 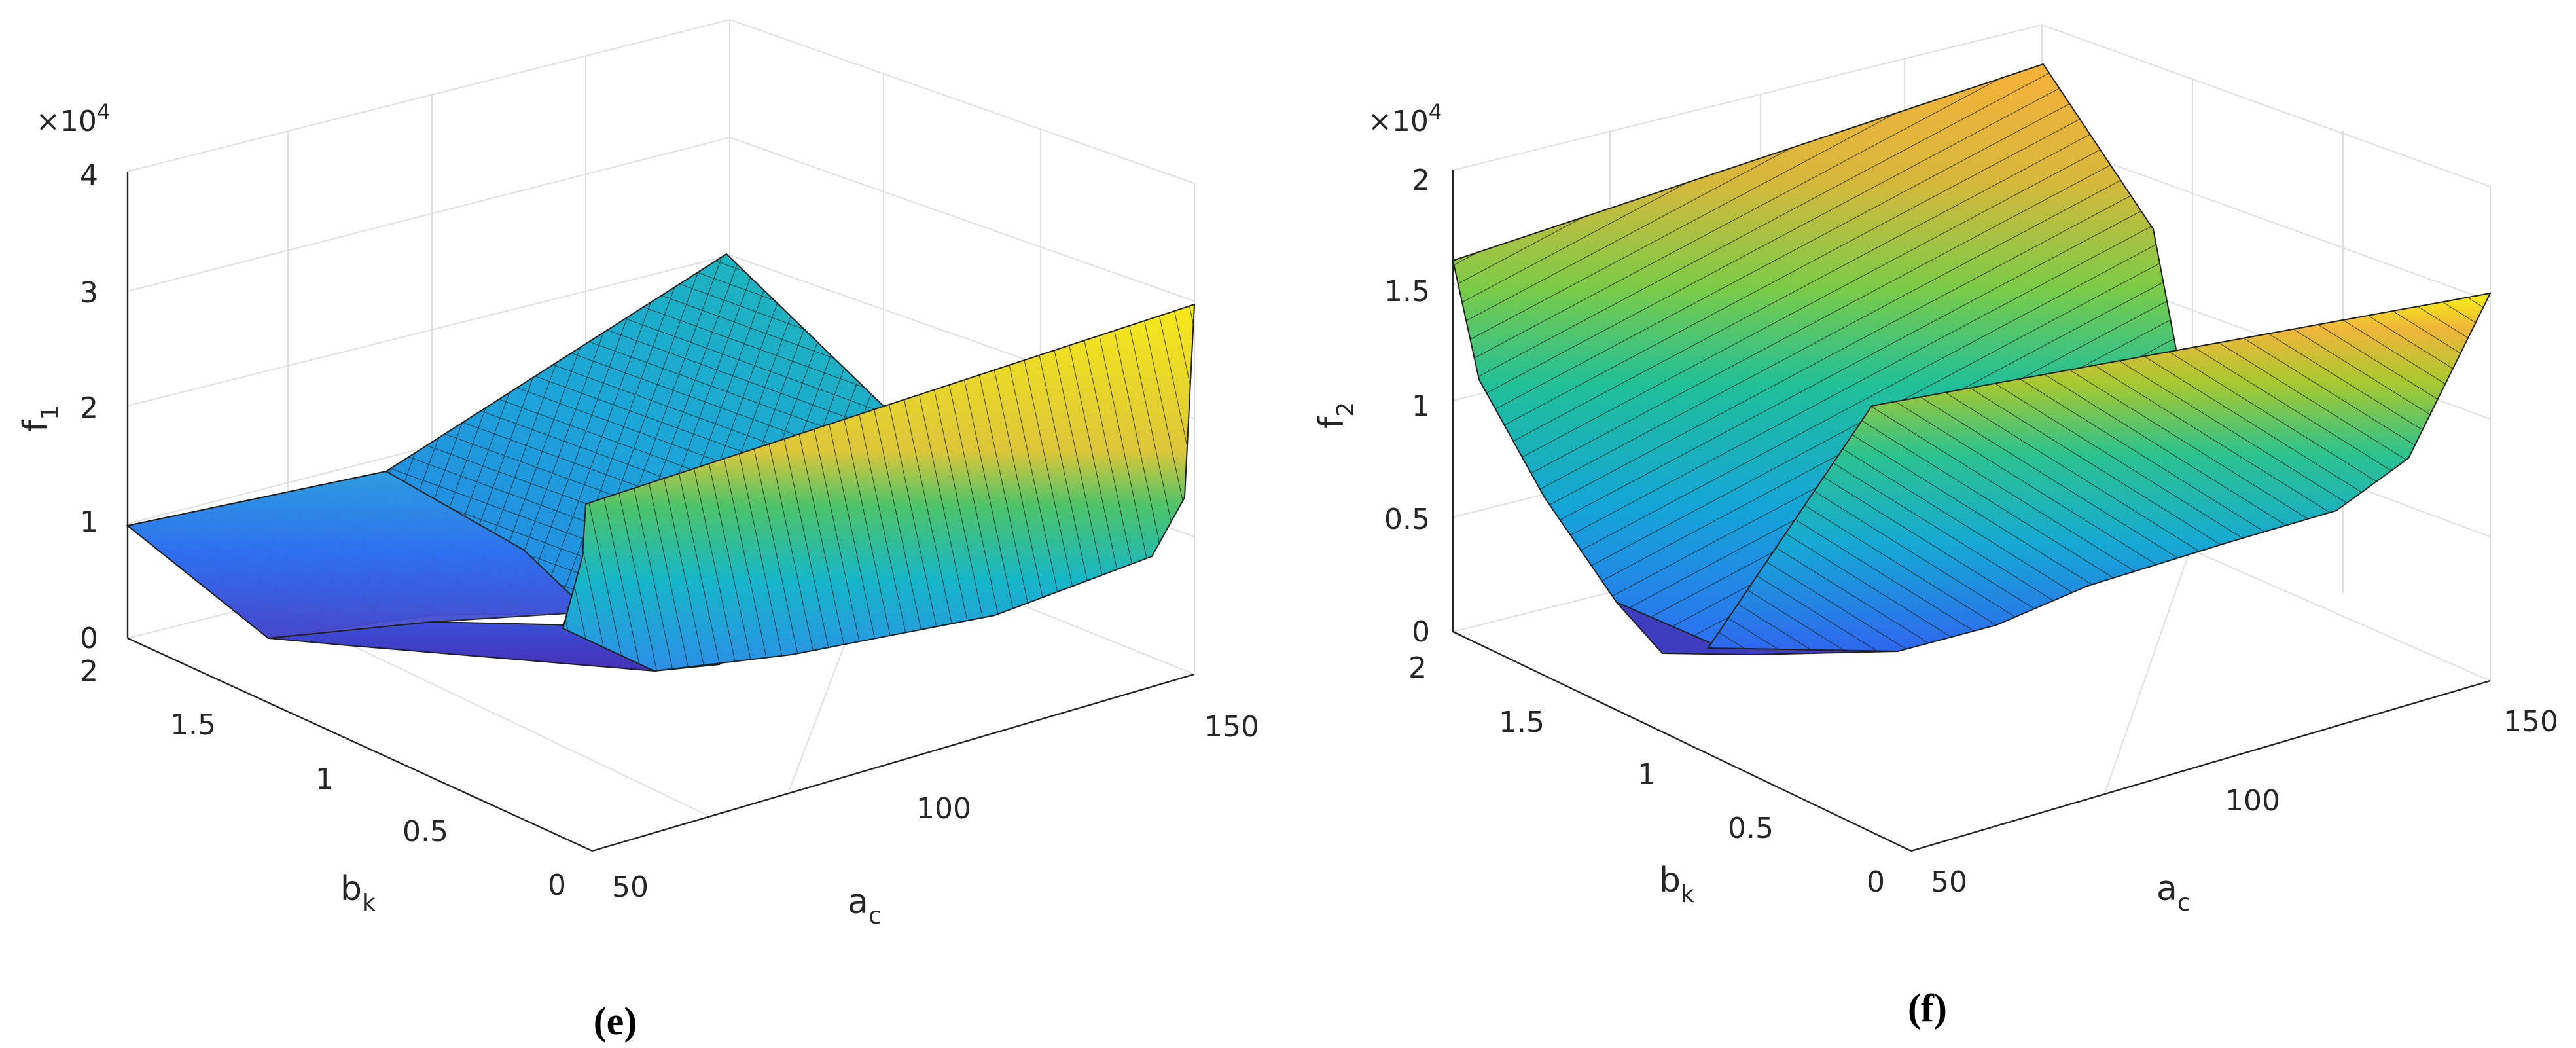 What do you see at coordinates (89, 638) in the screenshot?
I see `panel-e-ztick-0: 0` at bounding box center [89, 638].